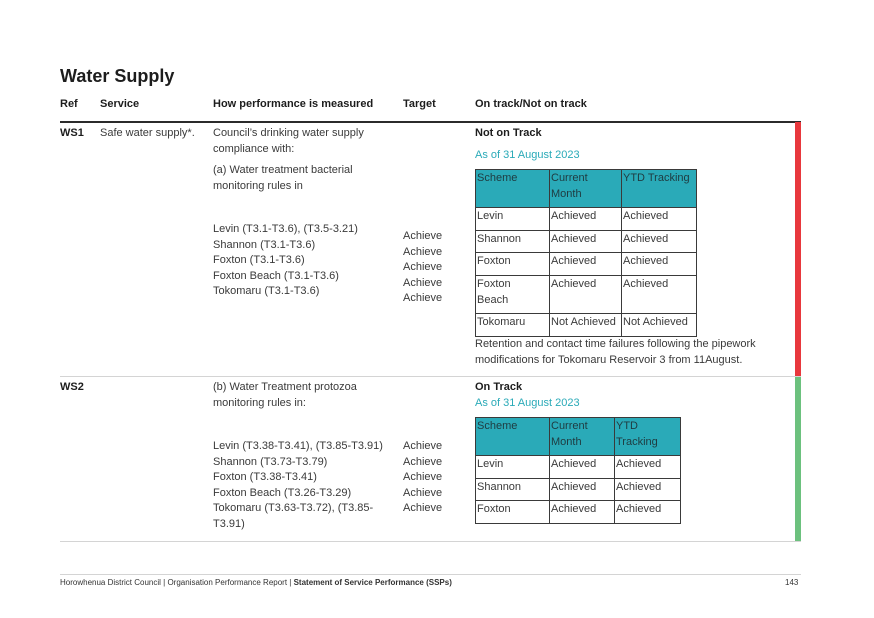  What do you see at coordinates (120, 104) in the screenshot?
I see `header-service: Service` at bounding box center [120, 104].